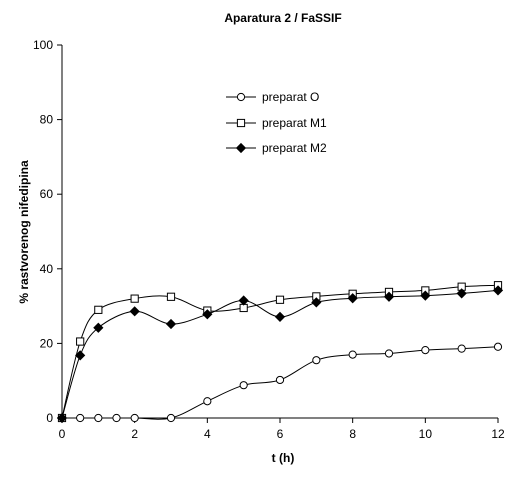 Image resolution: width=507 pixels, height=477 pixels. What do you see at coordinates (49, 418) in the screenshot?
I see `y-tick-label: 0` at bounding box center [49, 418].